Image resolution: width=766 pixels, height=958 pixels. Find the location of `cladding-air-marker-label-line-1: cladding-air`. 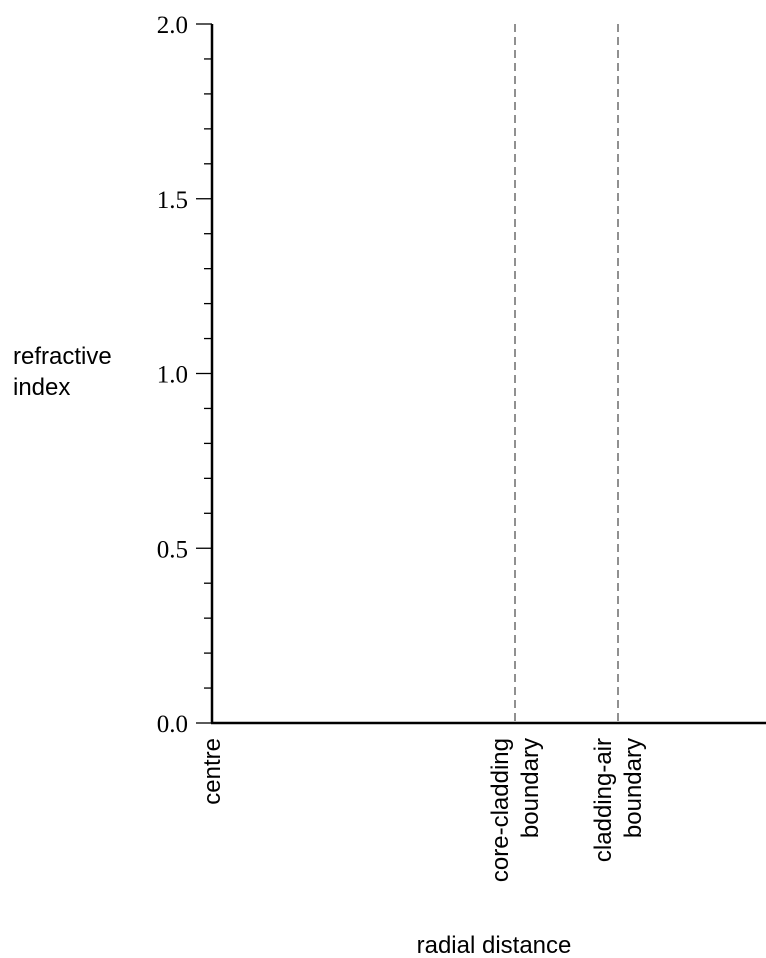

cladding-air-marker-label-line-1: cladding-air is located at coordinates (603, 800).